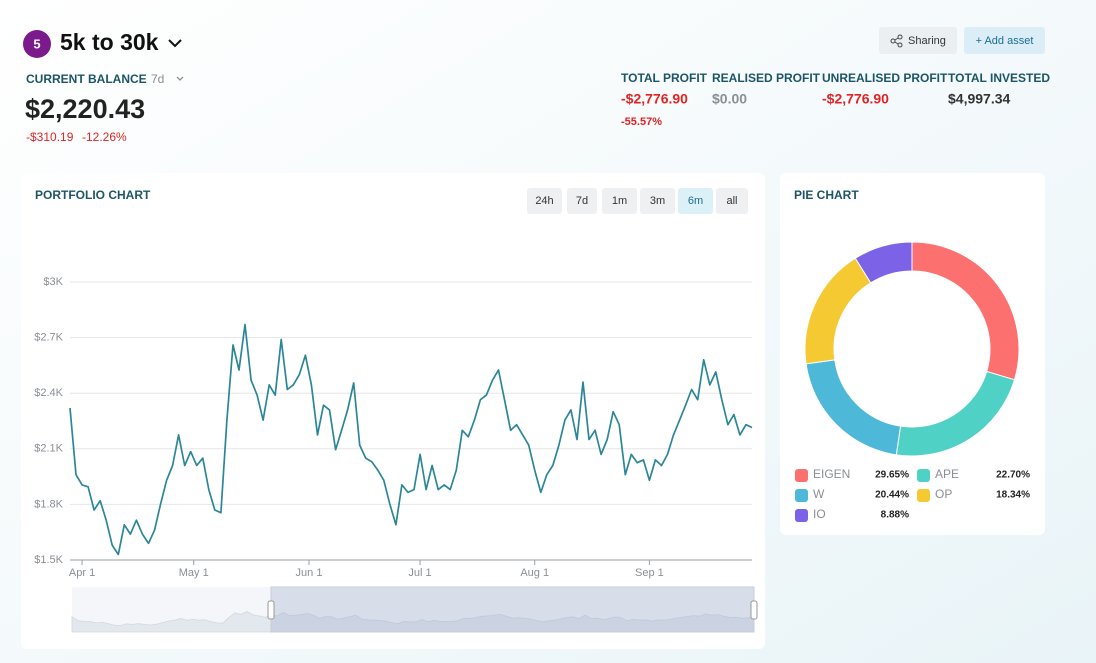 The image size is (1096, 663). I want to click on sharing-label: Sharing, so click(927, 41).